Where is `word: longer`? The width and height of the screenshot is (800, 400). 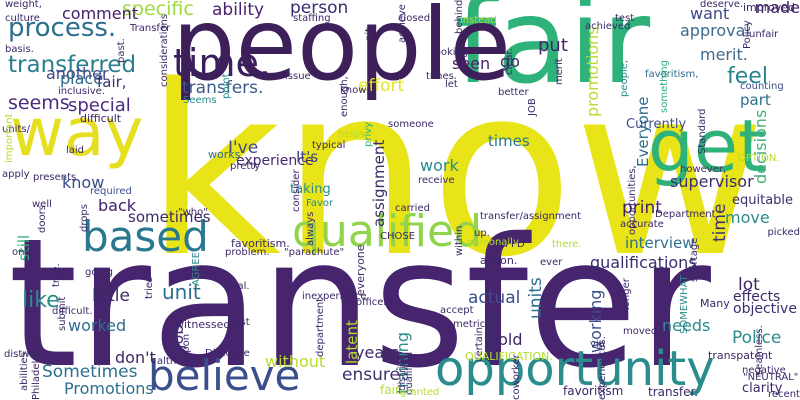 word: longer is located at coordinates (626, 294).